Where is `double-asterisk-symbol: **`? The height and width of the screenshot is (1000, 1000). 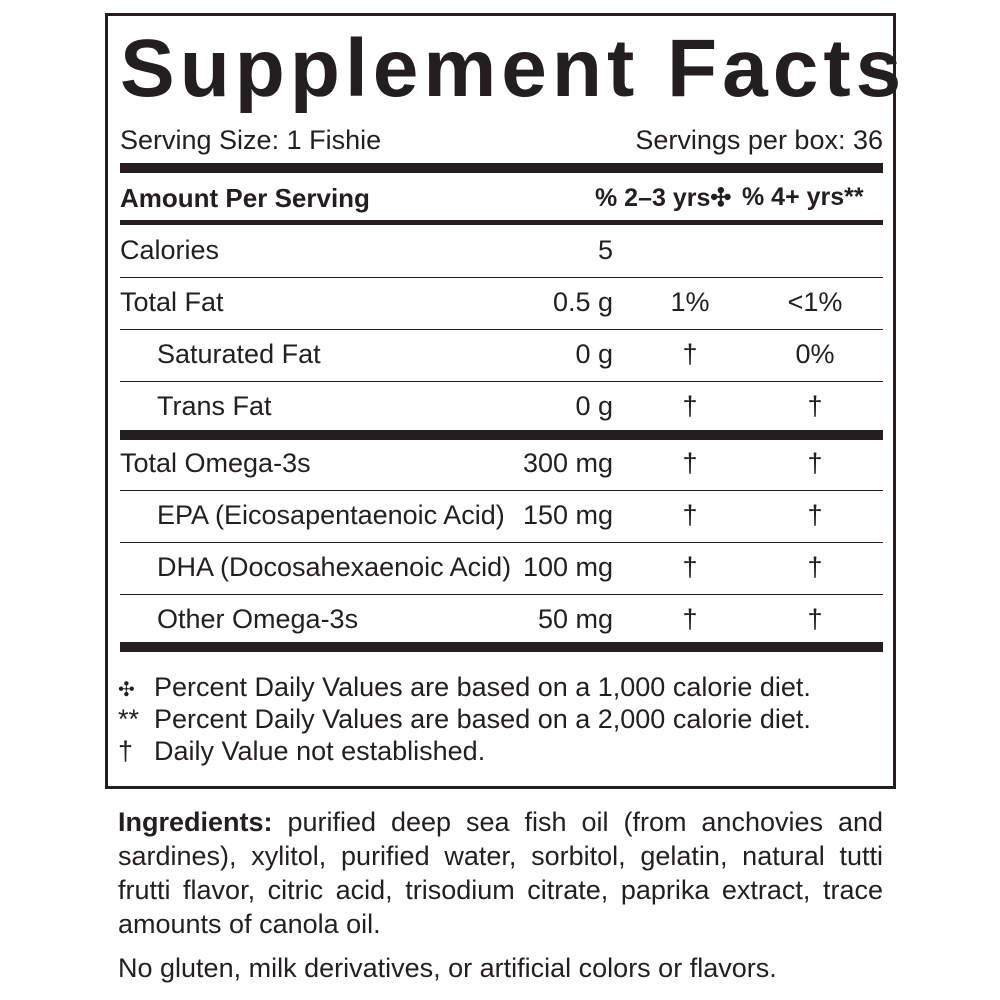 double-asterisk-symbol: ** is located at coordinates (129, 719).